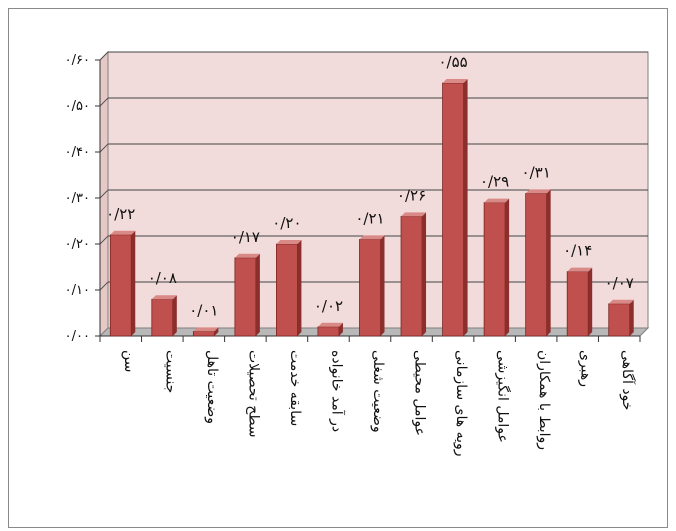  I want to click on y-tick-label: ۰/۶۰, so click(77, 60).